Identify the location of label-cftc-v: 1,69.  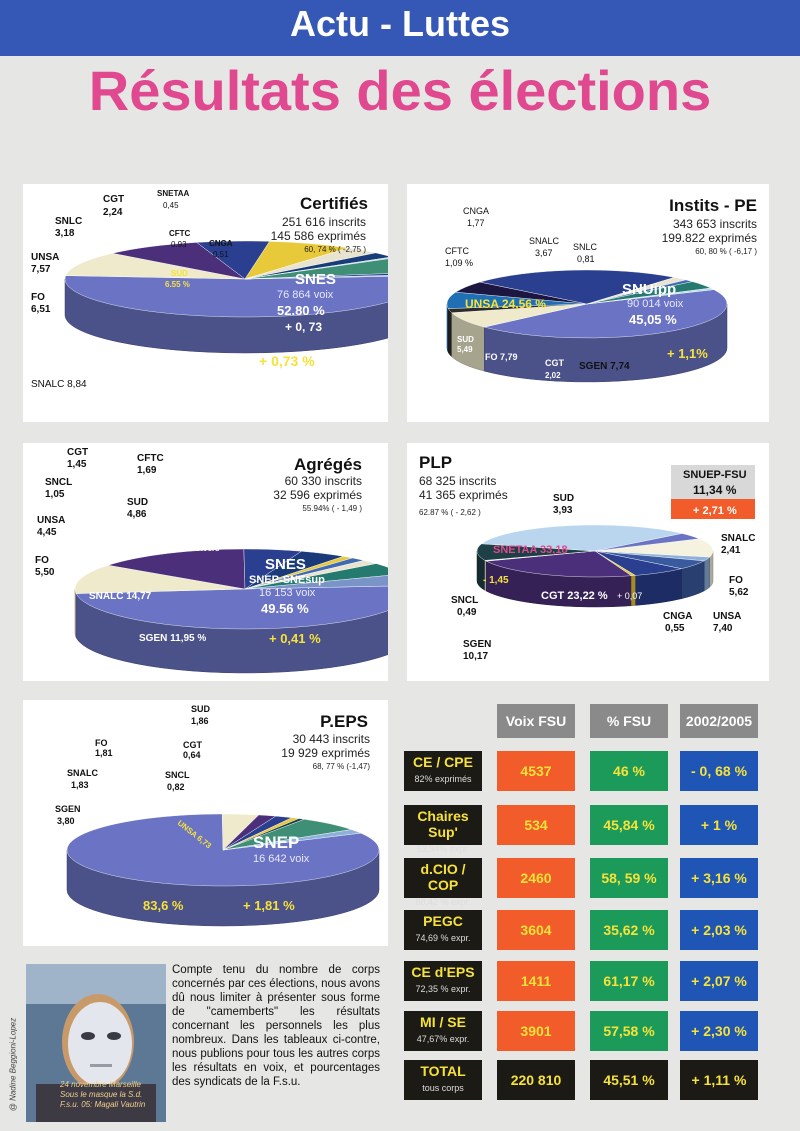
(147, 470).